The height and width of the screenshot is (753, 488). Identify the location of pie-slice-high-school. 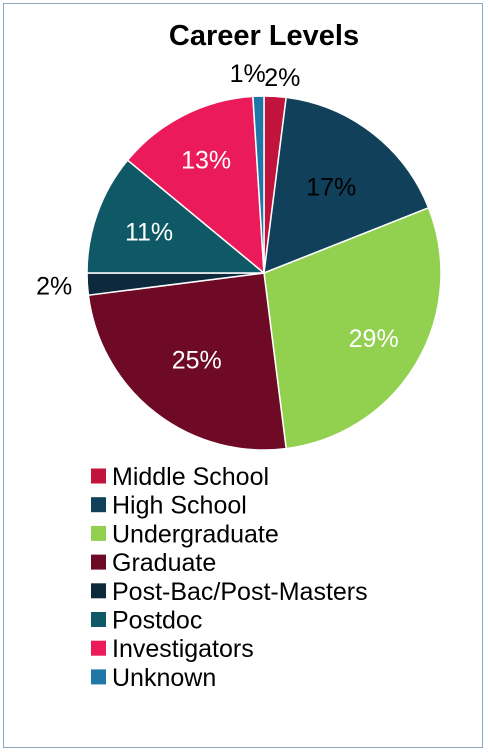
(346, 185).